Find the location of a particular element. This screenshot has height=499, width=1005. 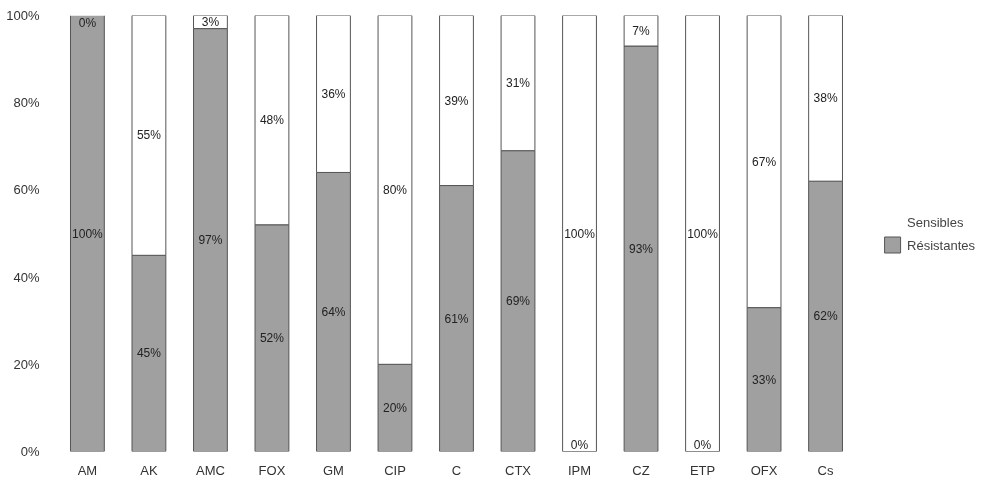

data-label: 97% is located at coordinates (210, 240).